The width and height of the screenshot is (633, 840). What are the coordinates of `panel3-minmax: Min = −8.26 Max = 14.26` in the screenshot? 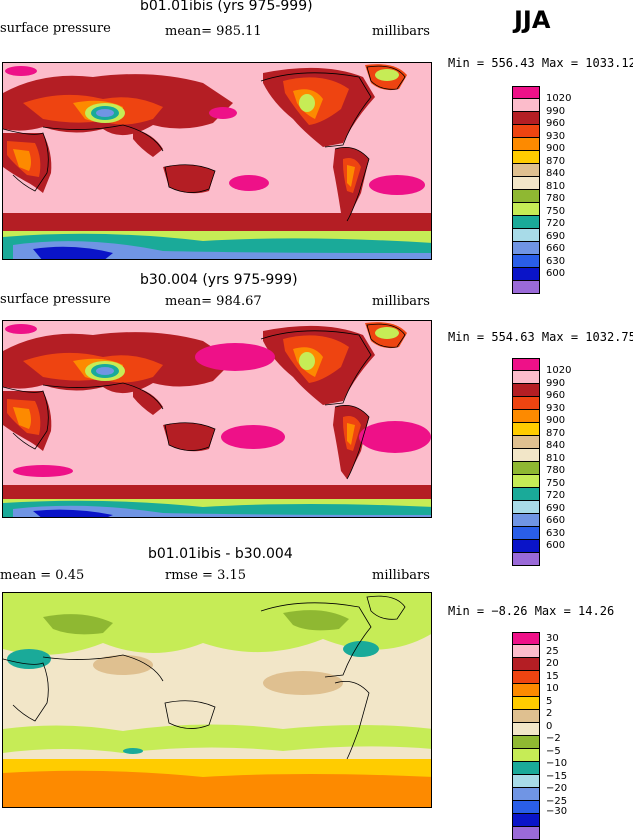 It's located at (531, 611).